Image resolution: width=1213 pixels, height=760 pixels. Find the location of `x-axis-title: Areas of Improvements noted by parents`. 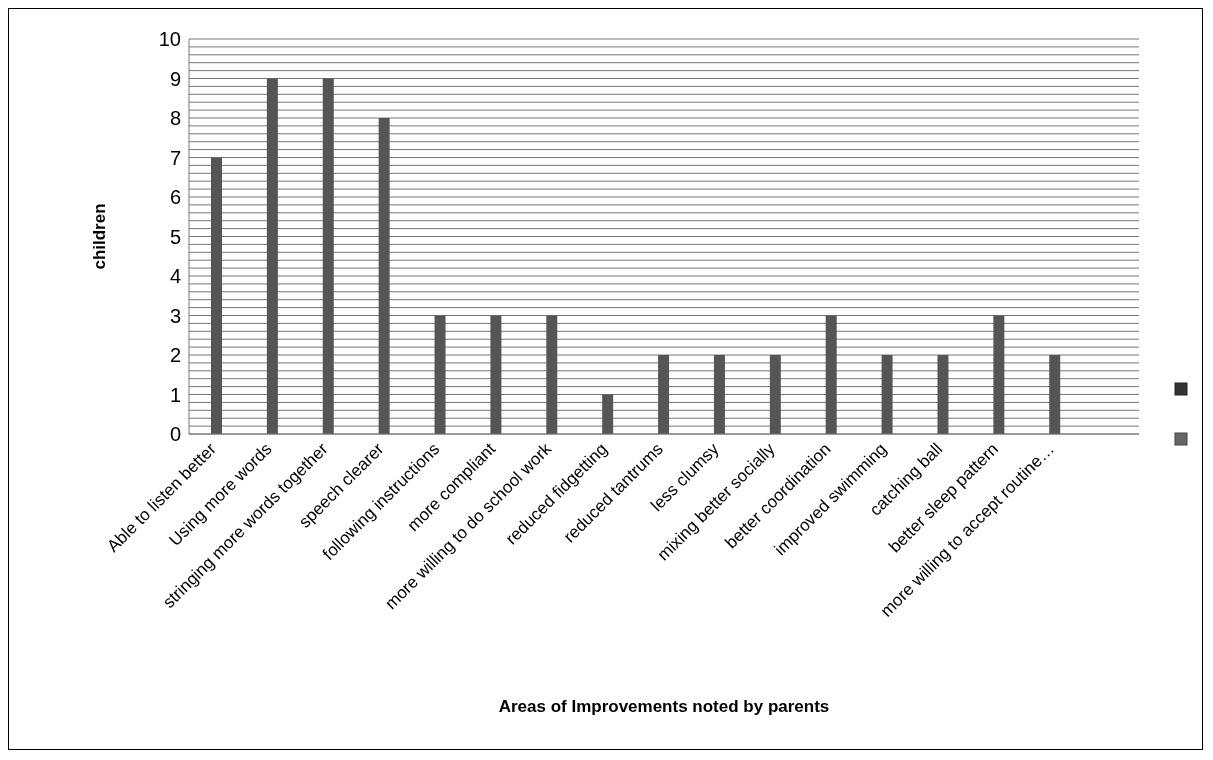

x-axis-title: Areas of Improvements noted by parents is located at coordinates (664, 706).